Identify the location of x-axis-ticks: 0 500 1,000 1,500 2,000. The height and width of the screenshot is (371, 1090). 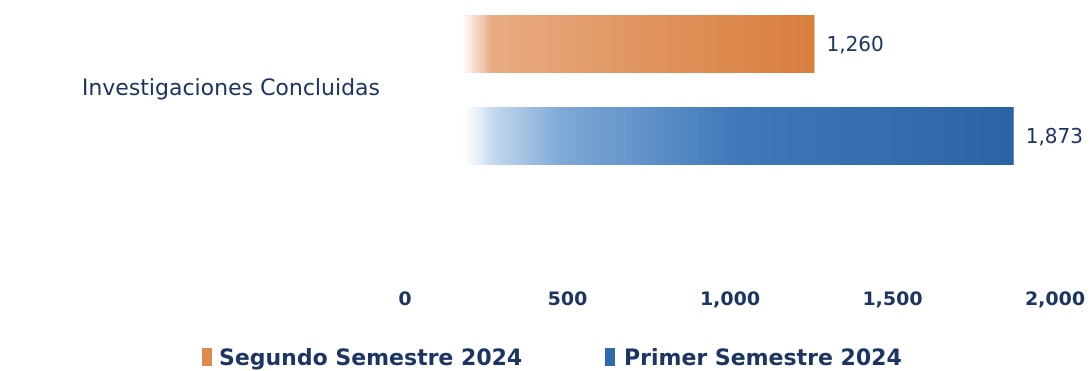
(741, 299).